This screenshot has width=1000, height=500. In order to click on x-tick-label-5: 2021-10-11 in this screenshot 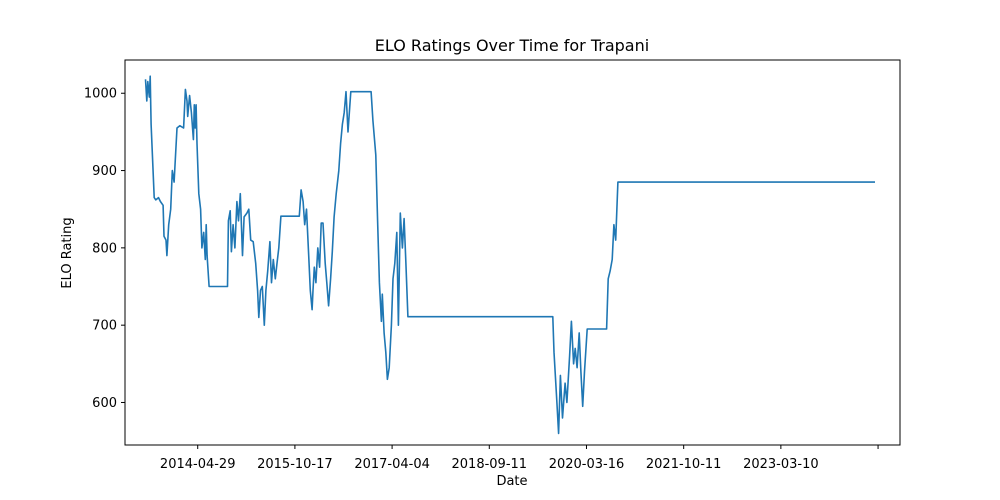, I will do `click(684, 464)`.